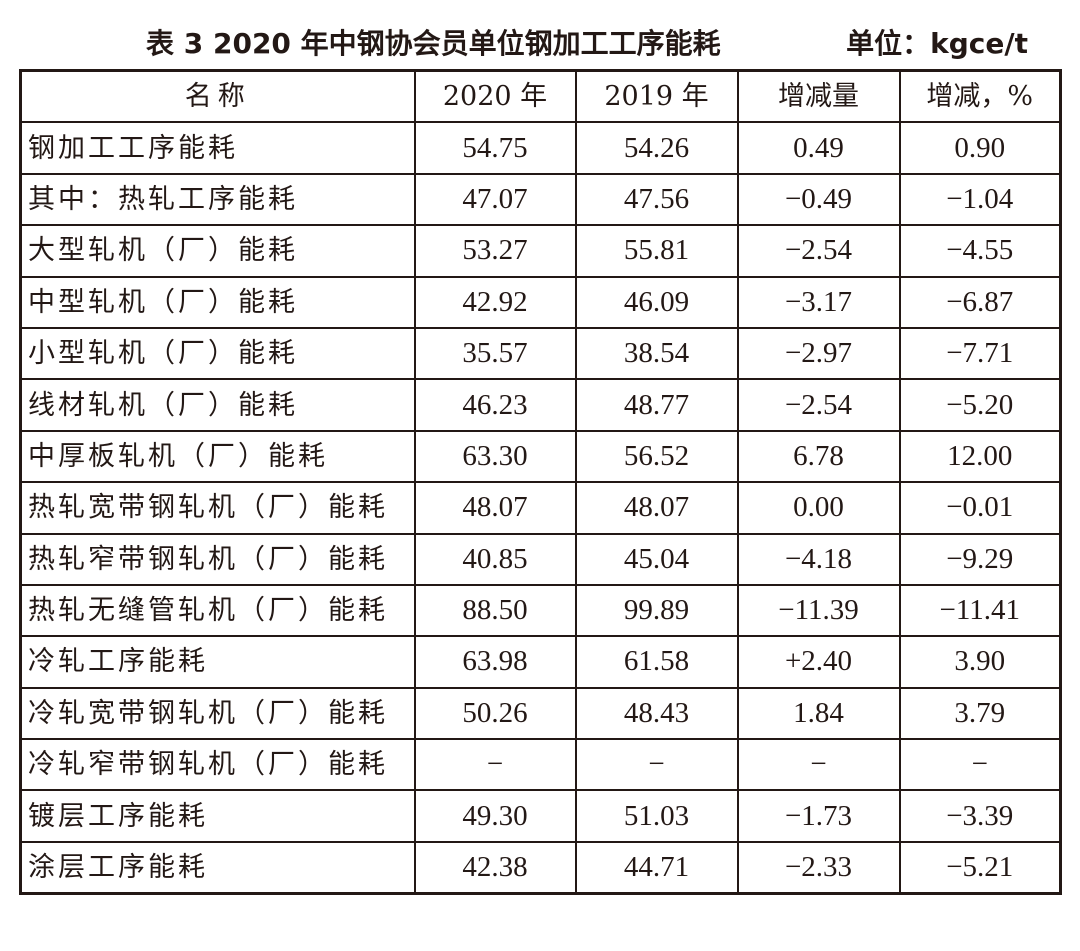 This screenshot has width=1080, height=951. I want to click on row-name: 热轧宽带钢轧机（厂）能耗, so click(217, 508).